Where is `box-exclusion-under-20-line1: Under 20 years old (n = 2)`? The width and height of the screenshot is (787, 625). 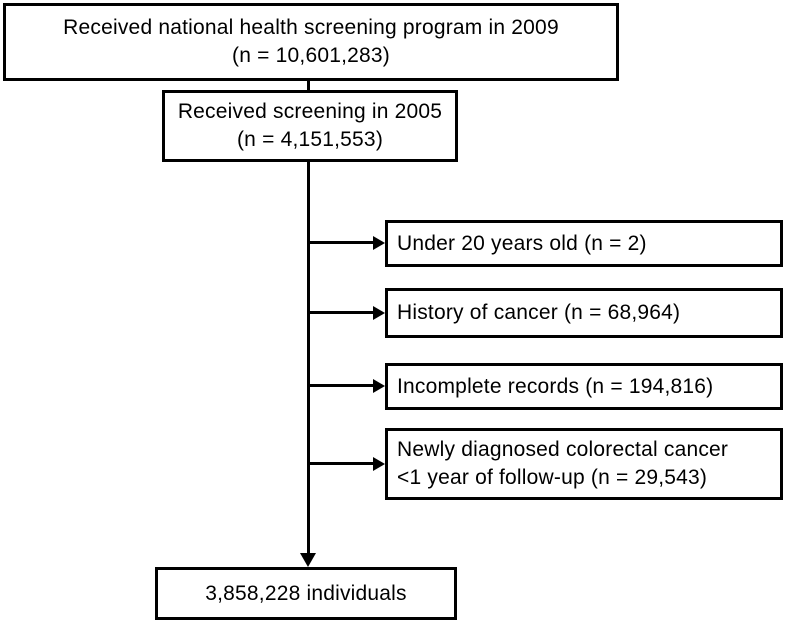 box-exclusion-under-20-line1: Under 20 years old (n = 2) is located at coordinates (522, 243).